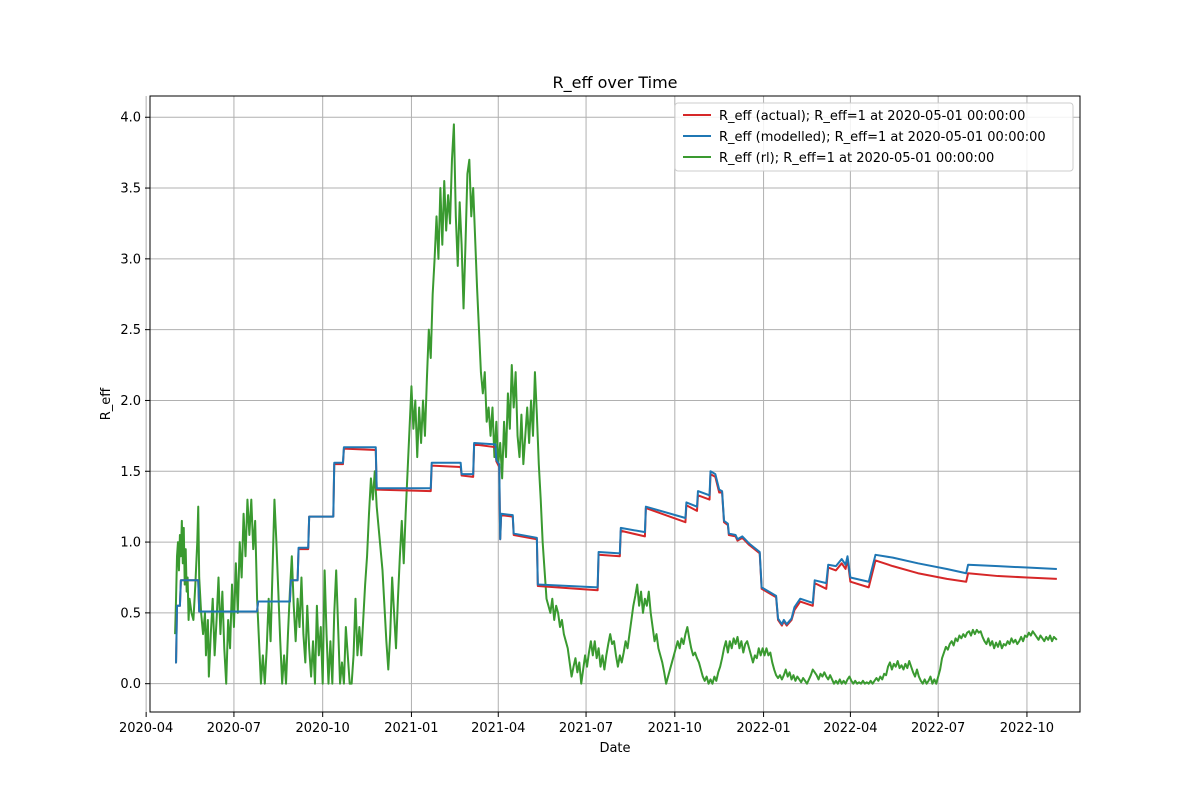 The height and width of the screenshot is (804, 1200). I want to click on chart-title: R_eff over Time, so click(615, 83).